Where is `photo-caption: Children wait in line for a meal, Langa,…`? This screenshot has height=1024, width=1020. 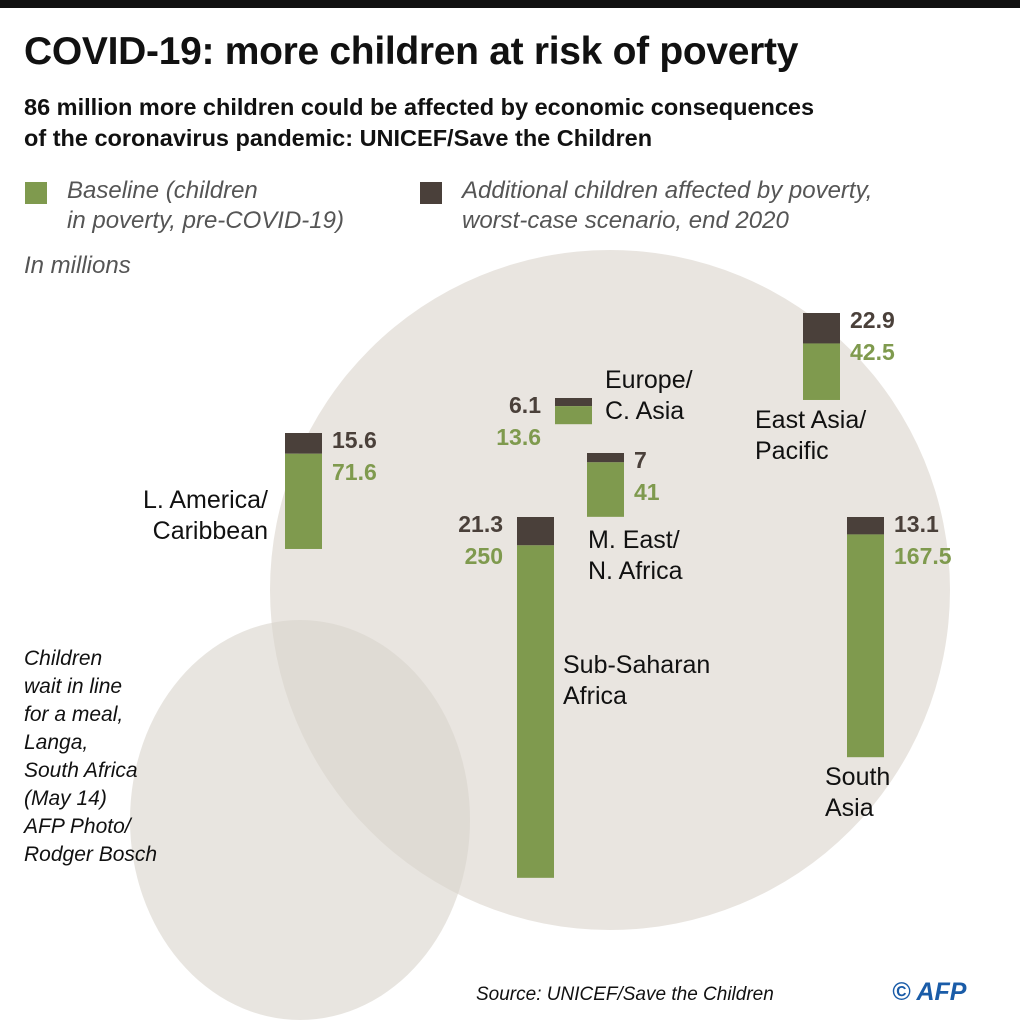 photo-caption: Children wait in line for a meal, Langa,… is located at coordinates (91, 756).